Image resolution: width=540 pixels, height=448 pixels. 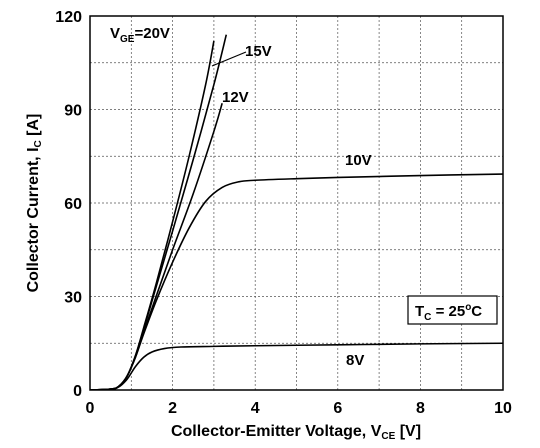 What do you see at coordinates (77, 391) in the screenshot?
I see `y-tick-label: 0` at bounding box center [77, 391].